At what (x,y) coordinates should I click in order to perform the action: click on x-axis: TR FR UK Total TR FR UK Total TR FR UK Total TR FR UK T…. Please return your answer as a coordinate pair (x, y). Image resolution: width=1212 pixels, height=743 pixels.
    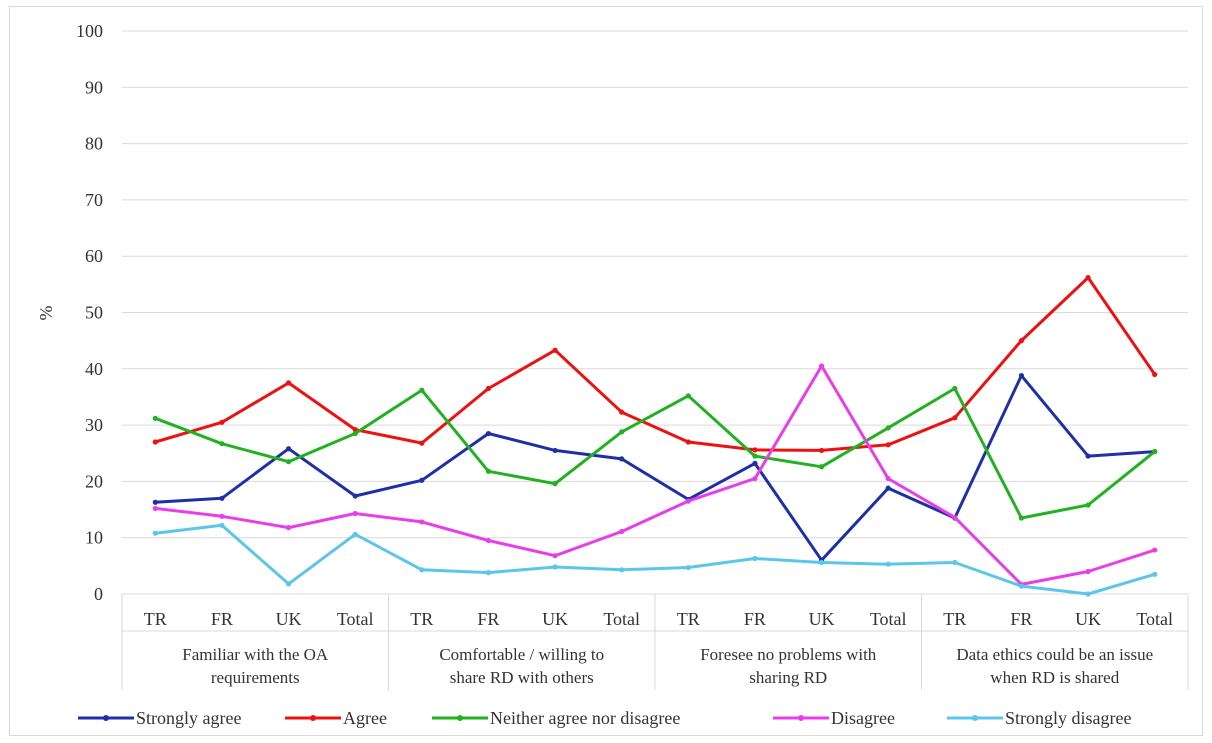
    Looking at the image, I should click on (655, 642).